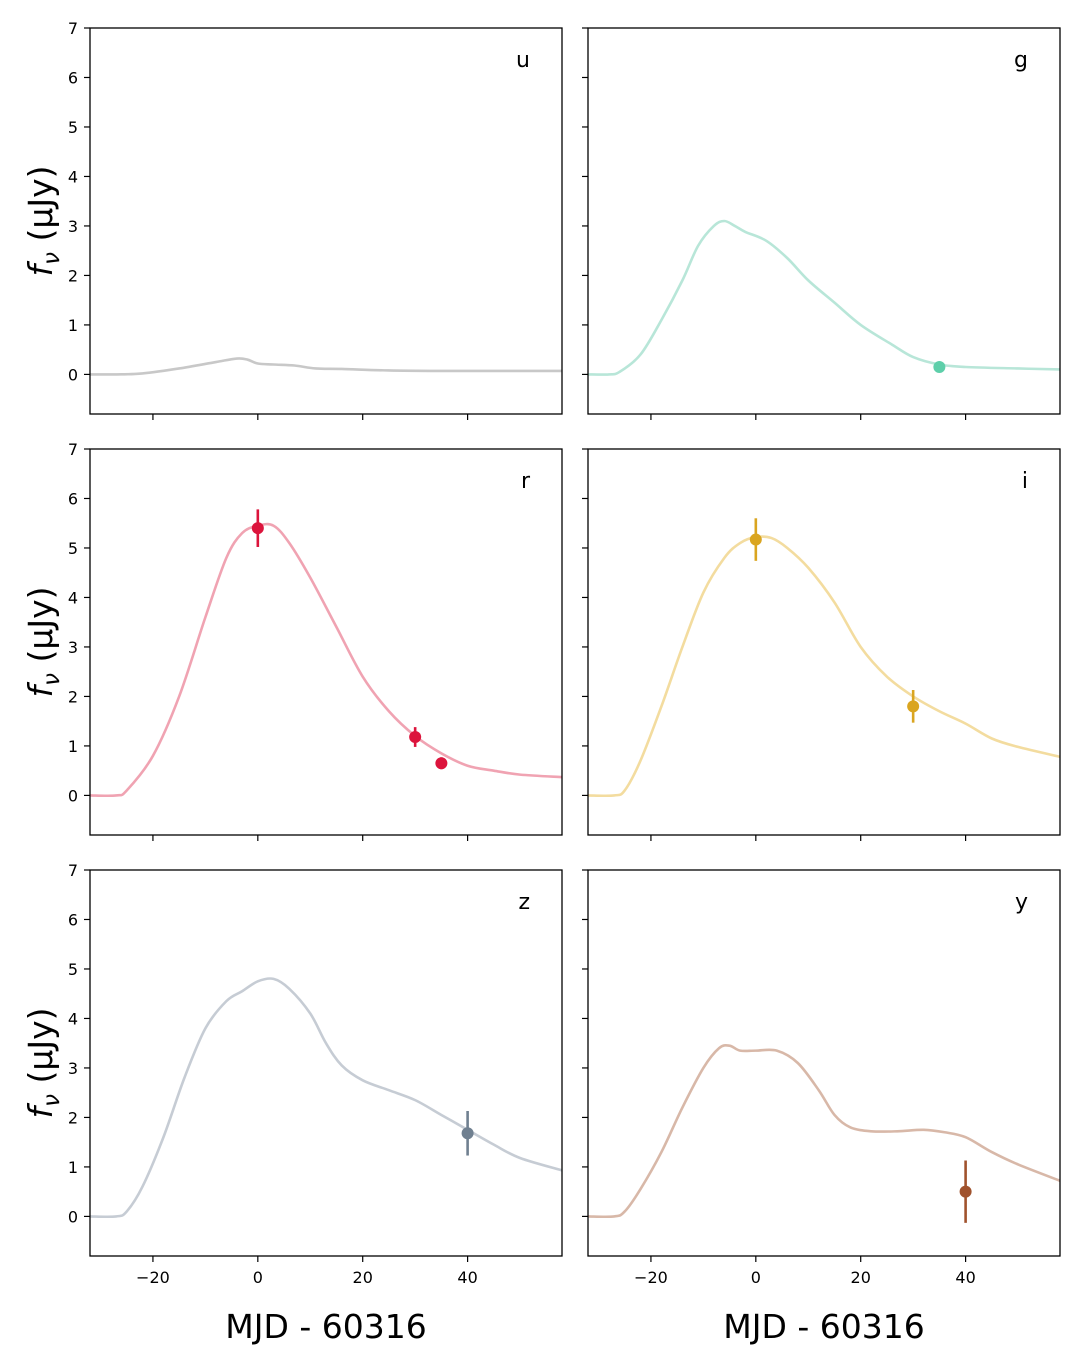 This screenshot has height=1350, width=1080. Describe the element at coordinates (824, 1131) in the screenshot. I see `model-curve-y` at that location.